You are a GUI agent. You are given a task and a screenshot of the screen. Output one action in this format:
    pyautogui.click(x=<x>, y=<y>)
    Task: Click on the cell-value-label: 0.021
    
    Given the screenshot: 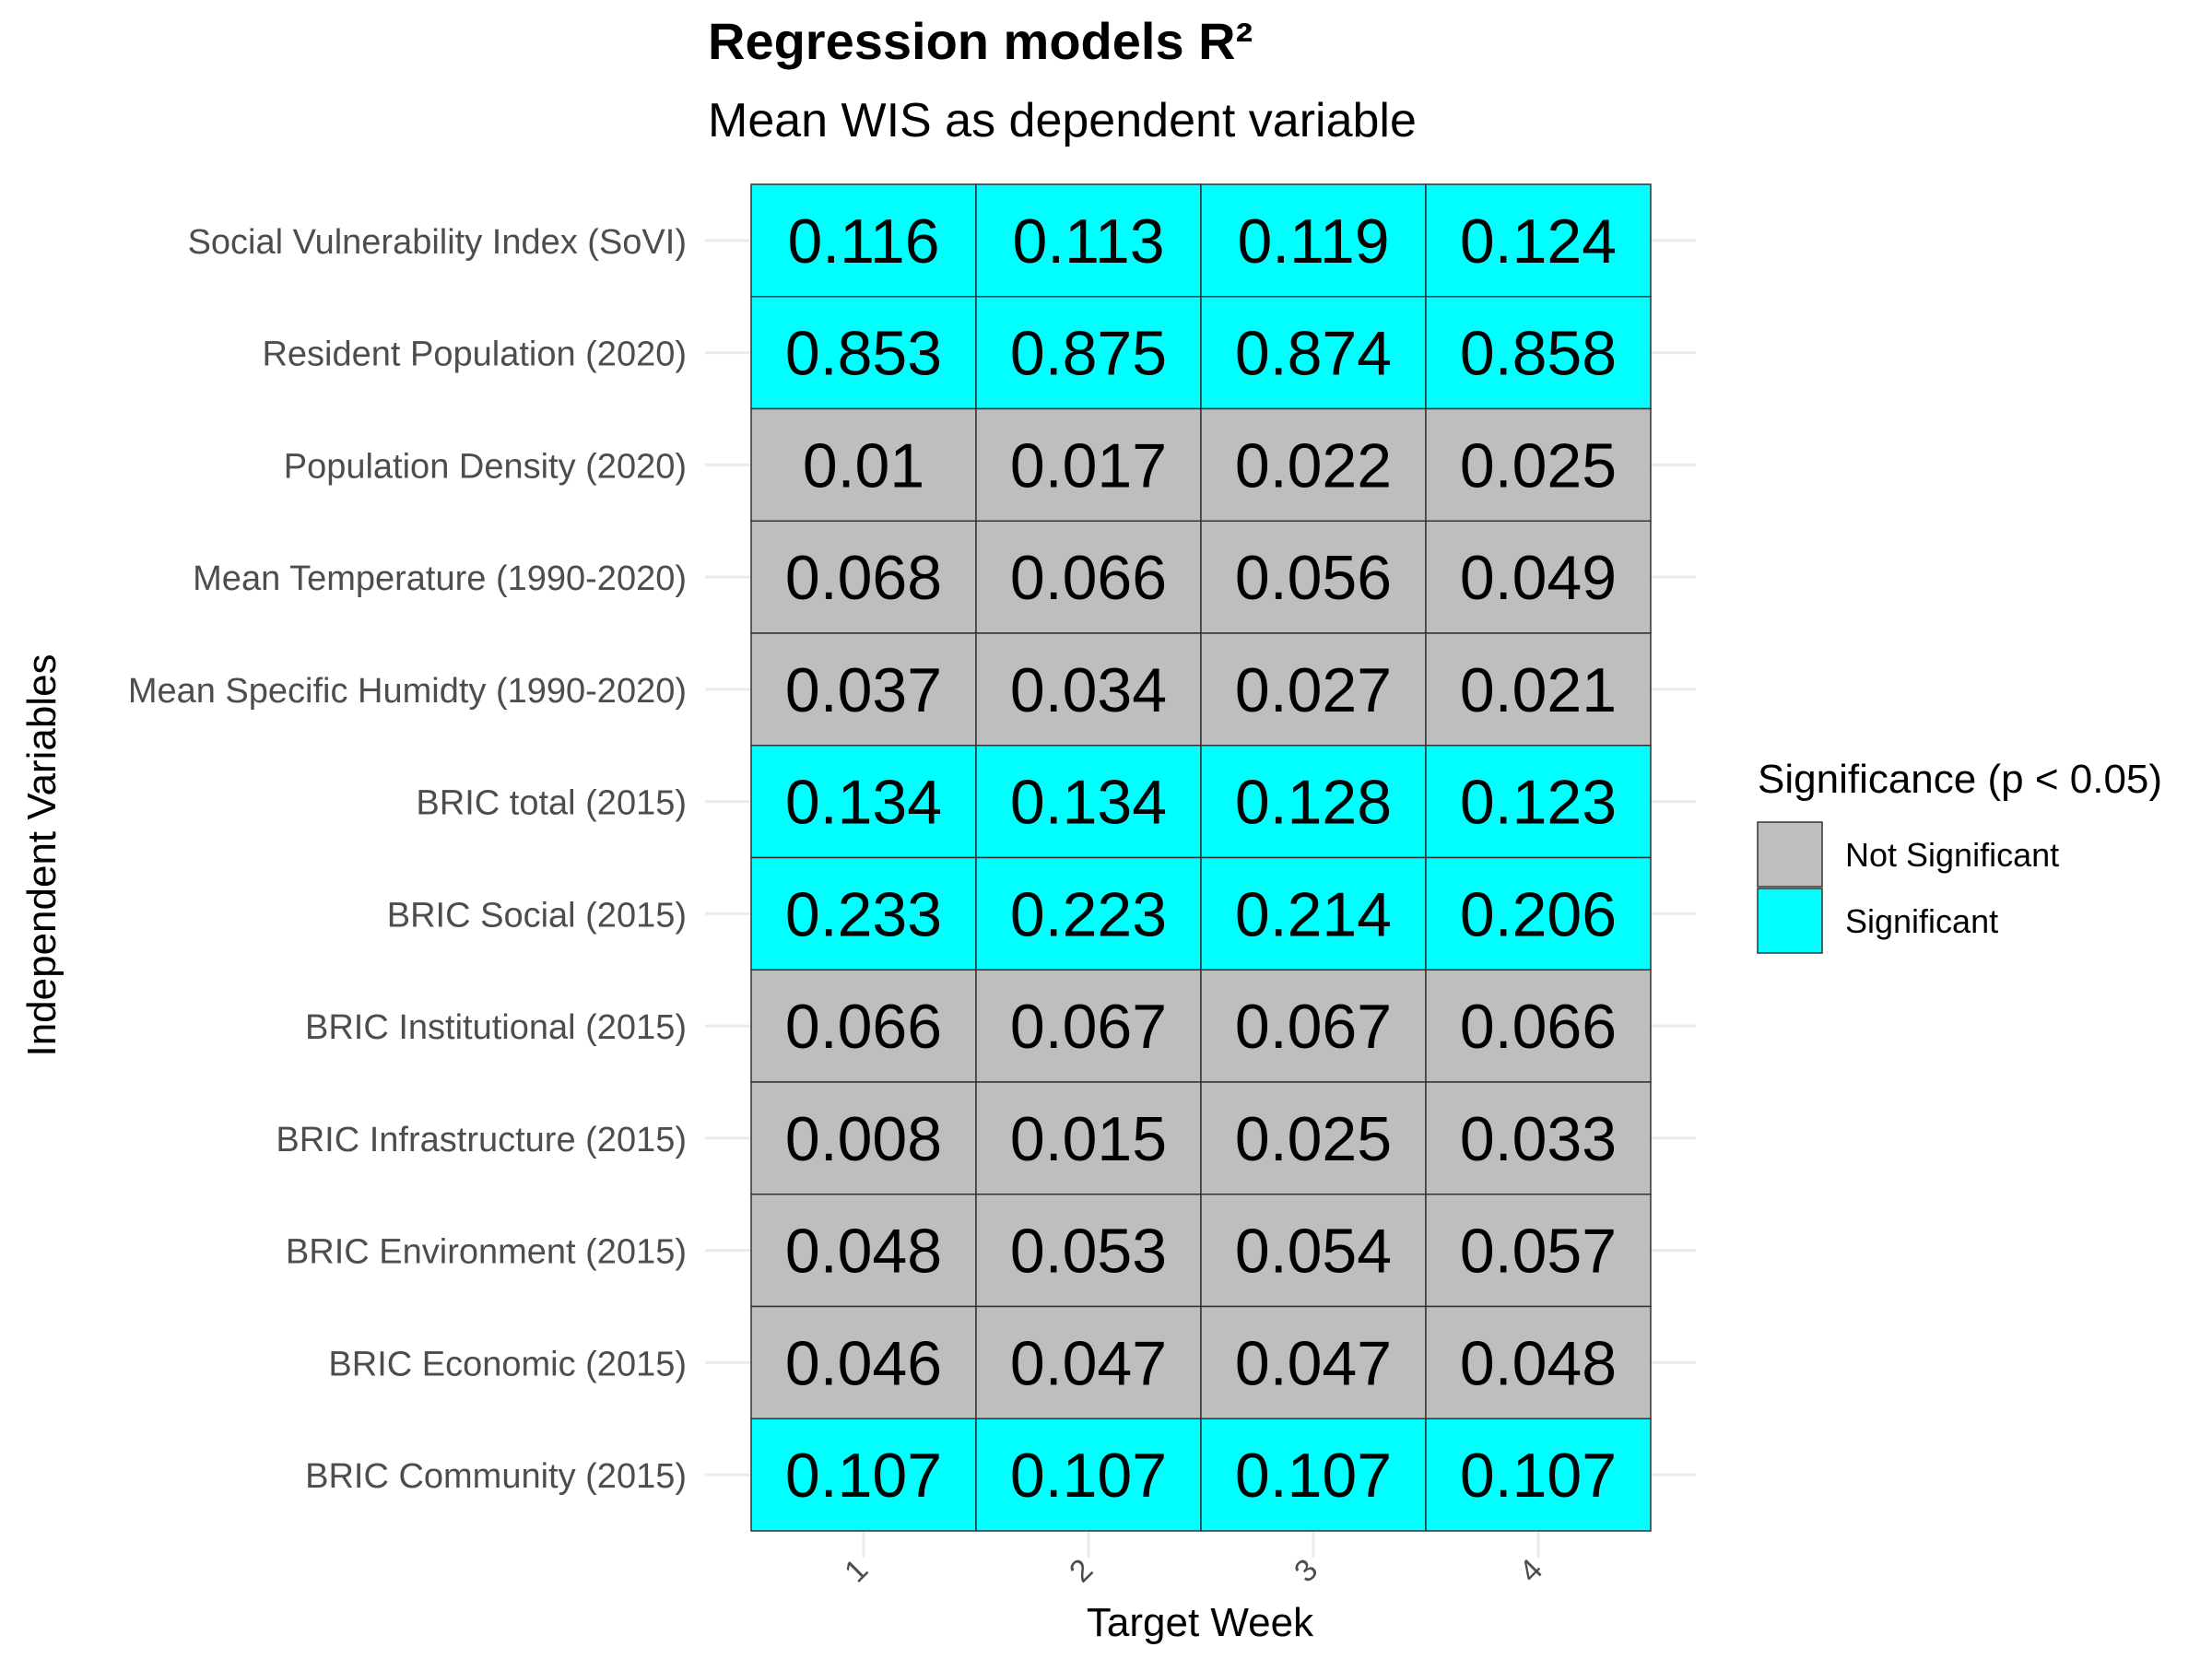 What is the action you would take?
    pyautogui.click(x=1538, y=690)
    